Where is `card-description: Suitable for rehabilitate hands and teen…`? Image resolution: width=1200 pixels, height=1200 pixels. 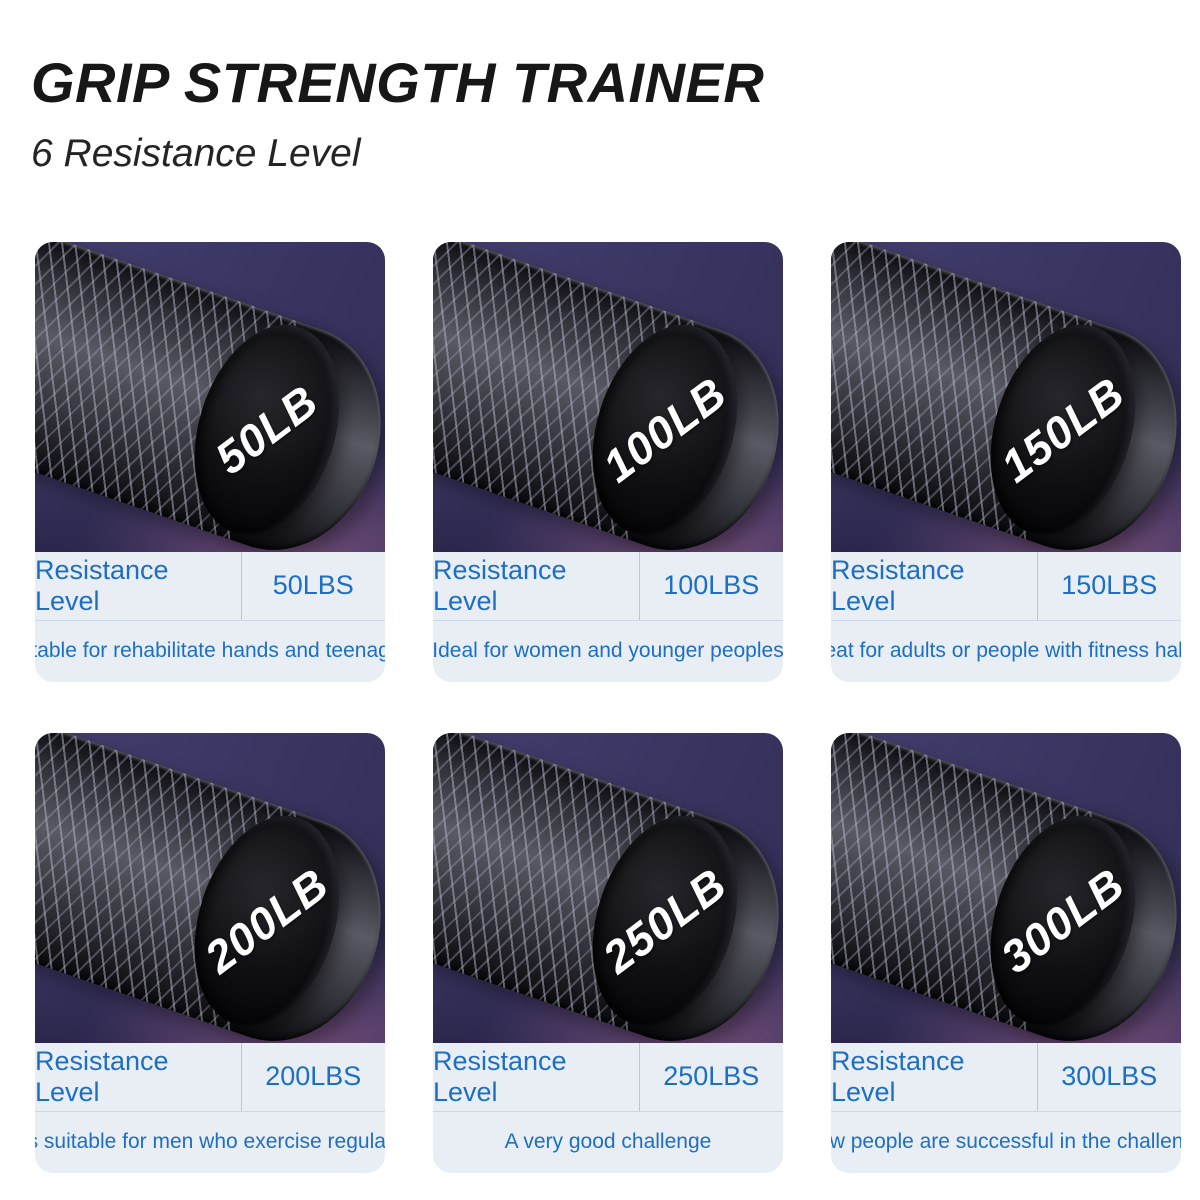 card-description: Suitable for rehabilitate hands and teen… is located at coordinates (210, 650).